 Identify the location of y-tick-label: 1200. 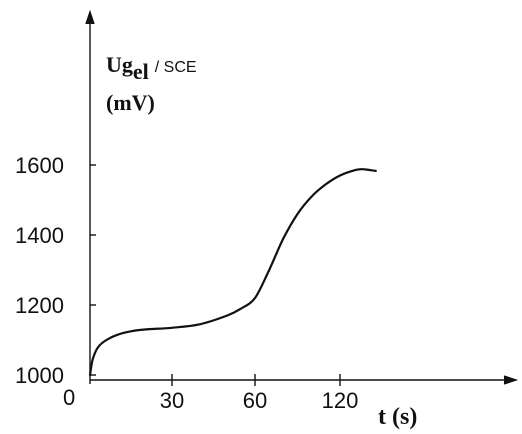
(39, 305).